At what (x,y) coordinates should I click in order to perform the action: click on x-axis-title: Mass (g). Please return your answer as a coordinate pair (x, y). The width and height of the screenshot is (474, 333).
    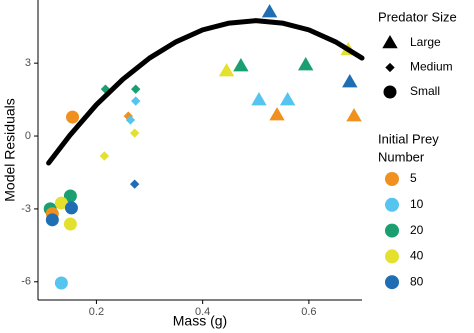
    Looking at the image, I should click on (200, 321).